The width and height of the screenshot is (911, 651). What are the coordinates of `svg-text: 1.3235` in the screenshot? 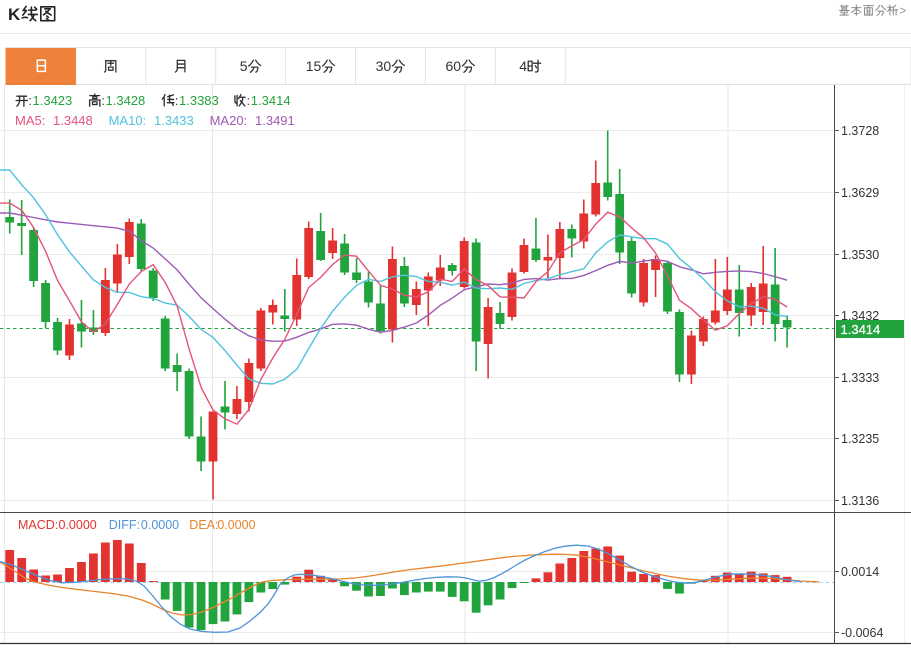 It's located at (860, 439).